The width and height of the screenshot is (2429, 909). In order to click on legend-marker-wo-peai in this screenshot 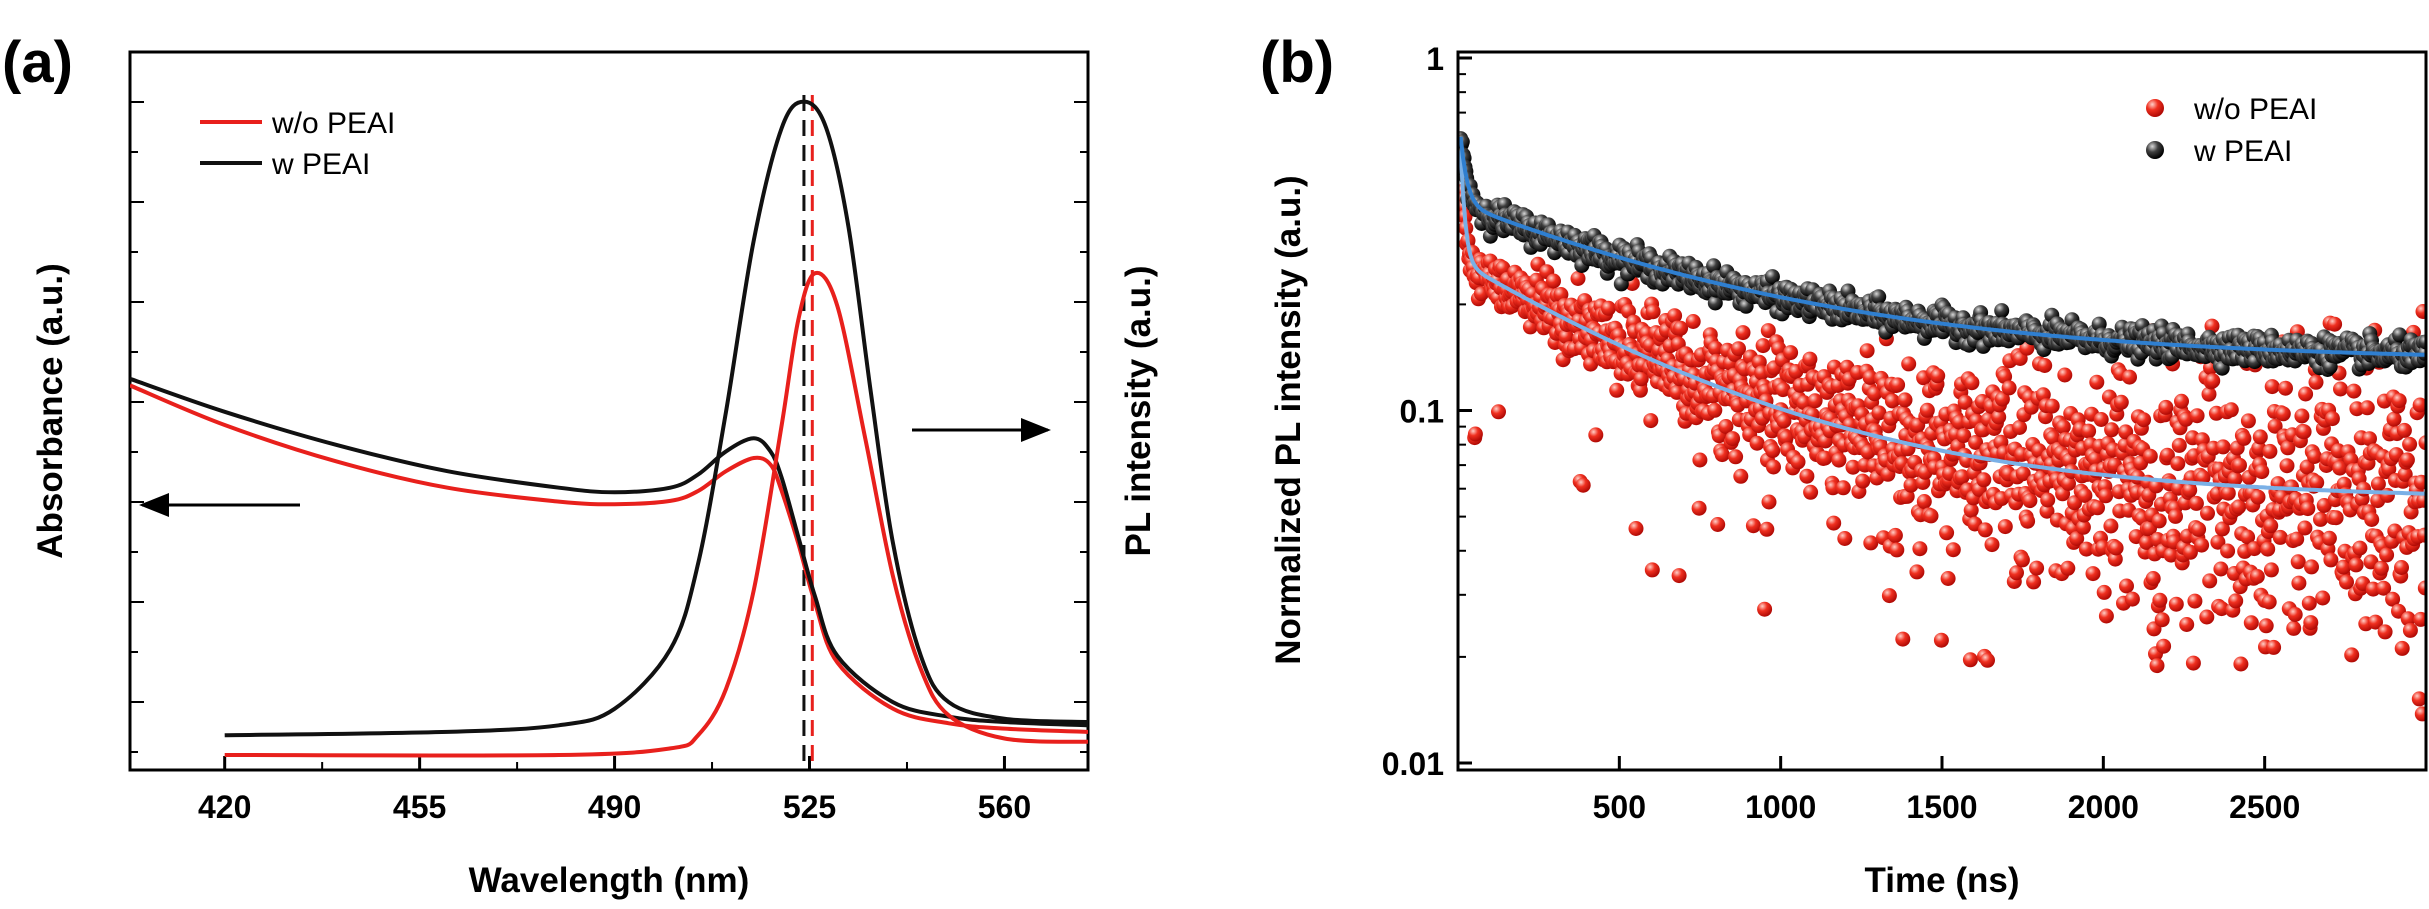, I will do `click(2155, 108)`.